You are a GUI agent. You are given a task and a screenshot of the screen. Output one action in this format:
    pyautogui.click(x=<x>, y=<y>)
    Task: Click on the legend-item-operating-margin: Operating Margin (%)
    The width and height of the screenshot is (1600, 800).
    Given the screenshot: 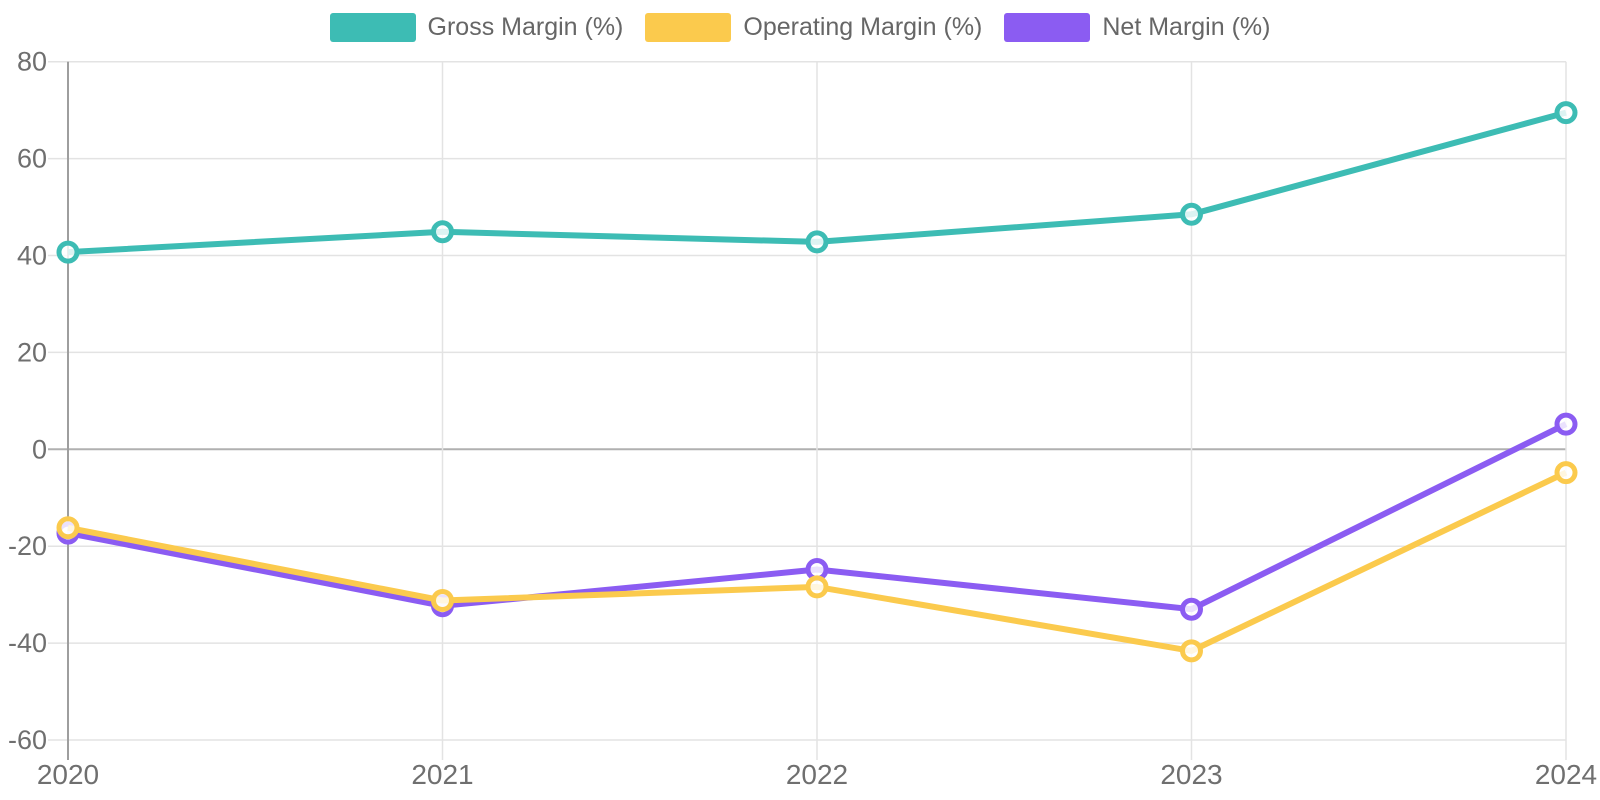 What is the action you would take?
    pyautogui.click(x=813, y=27)
    